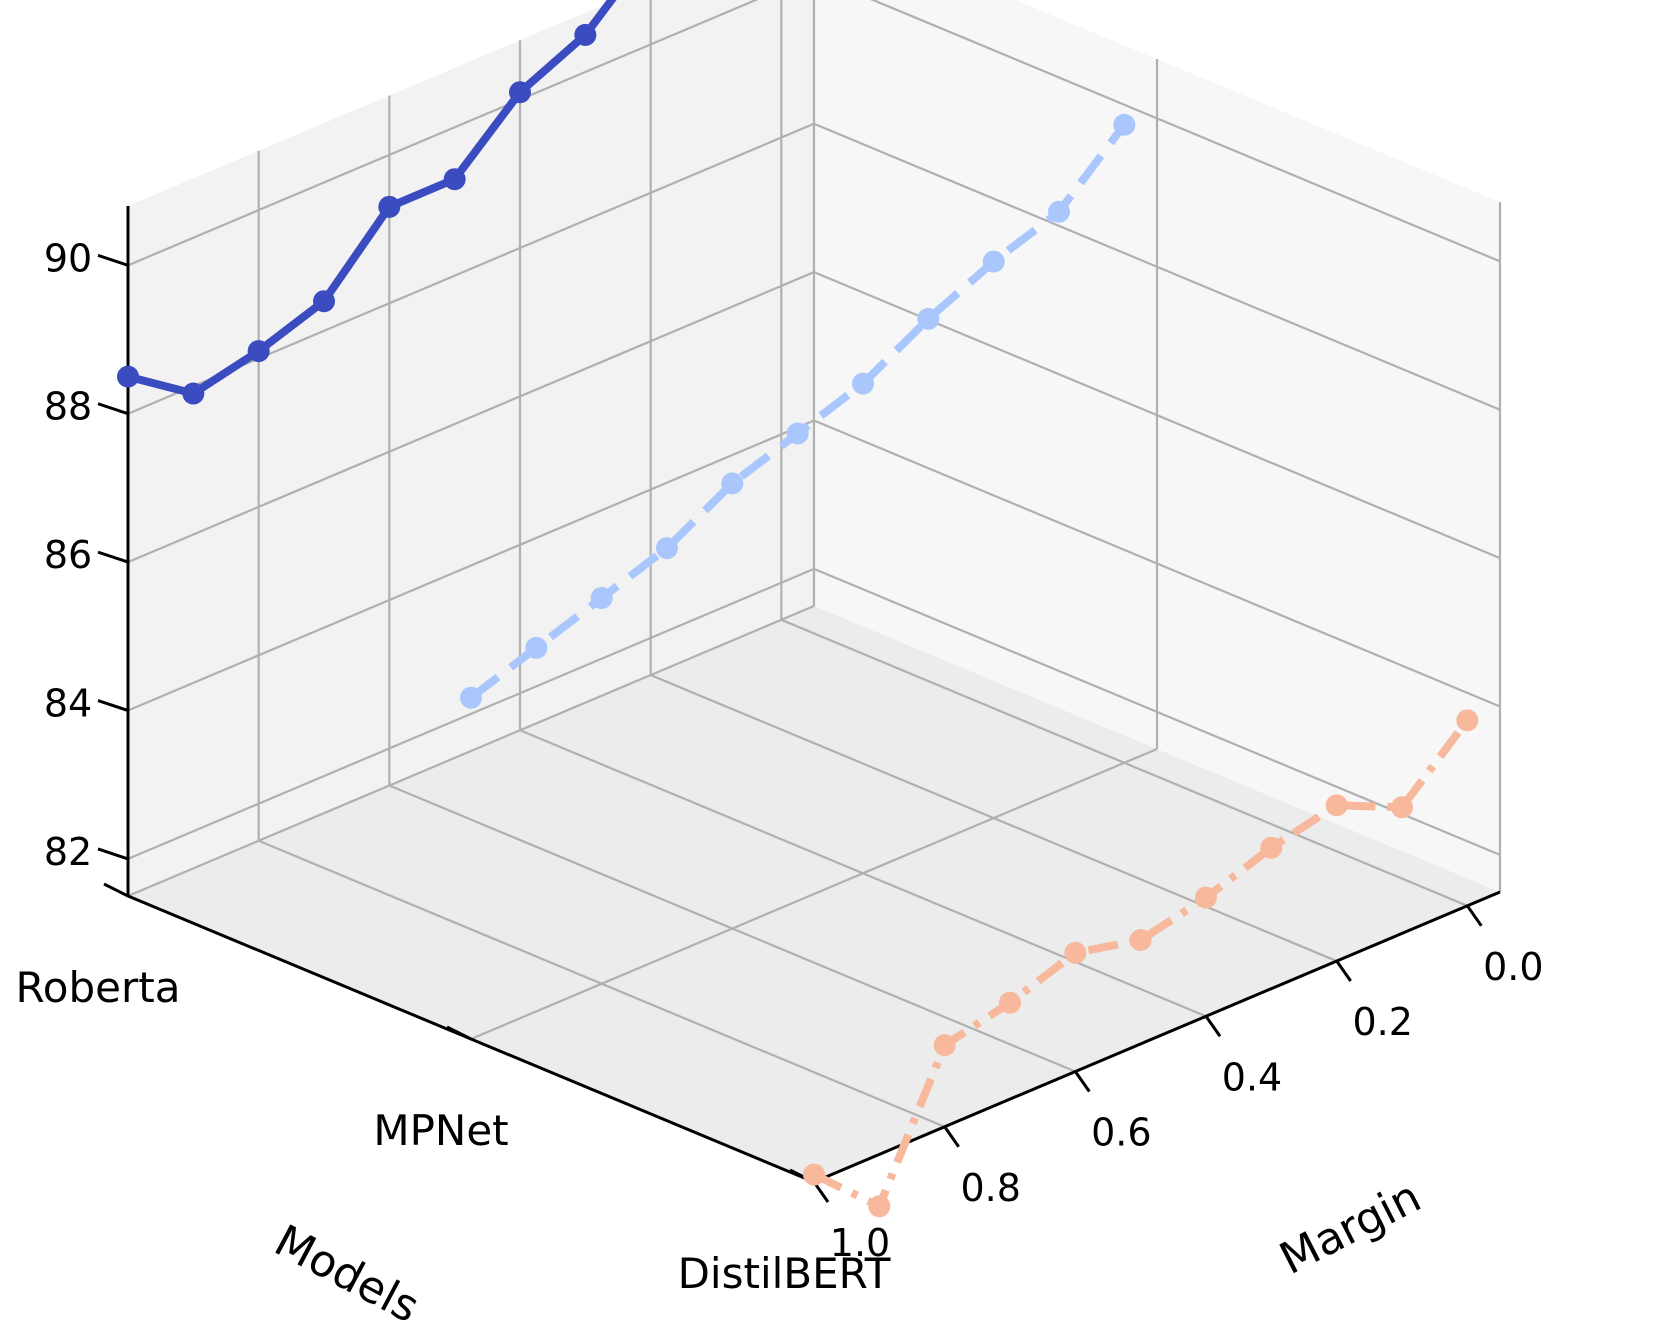 The width and height of the screenshot is (1654, 1339). I want to click on margin-tick-label: 0.0, so click(1513, 967).